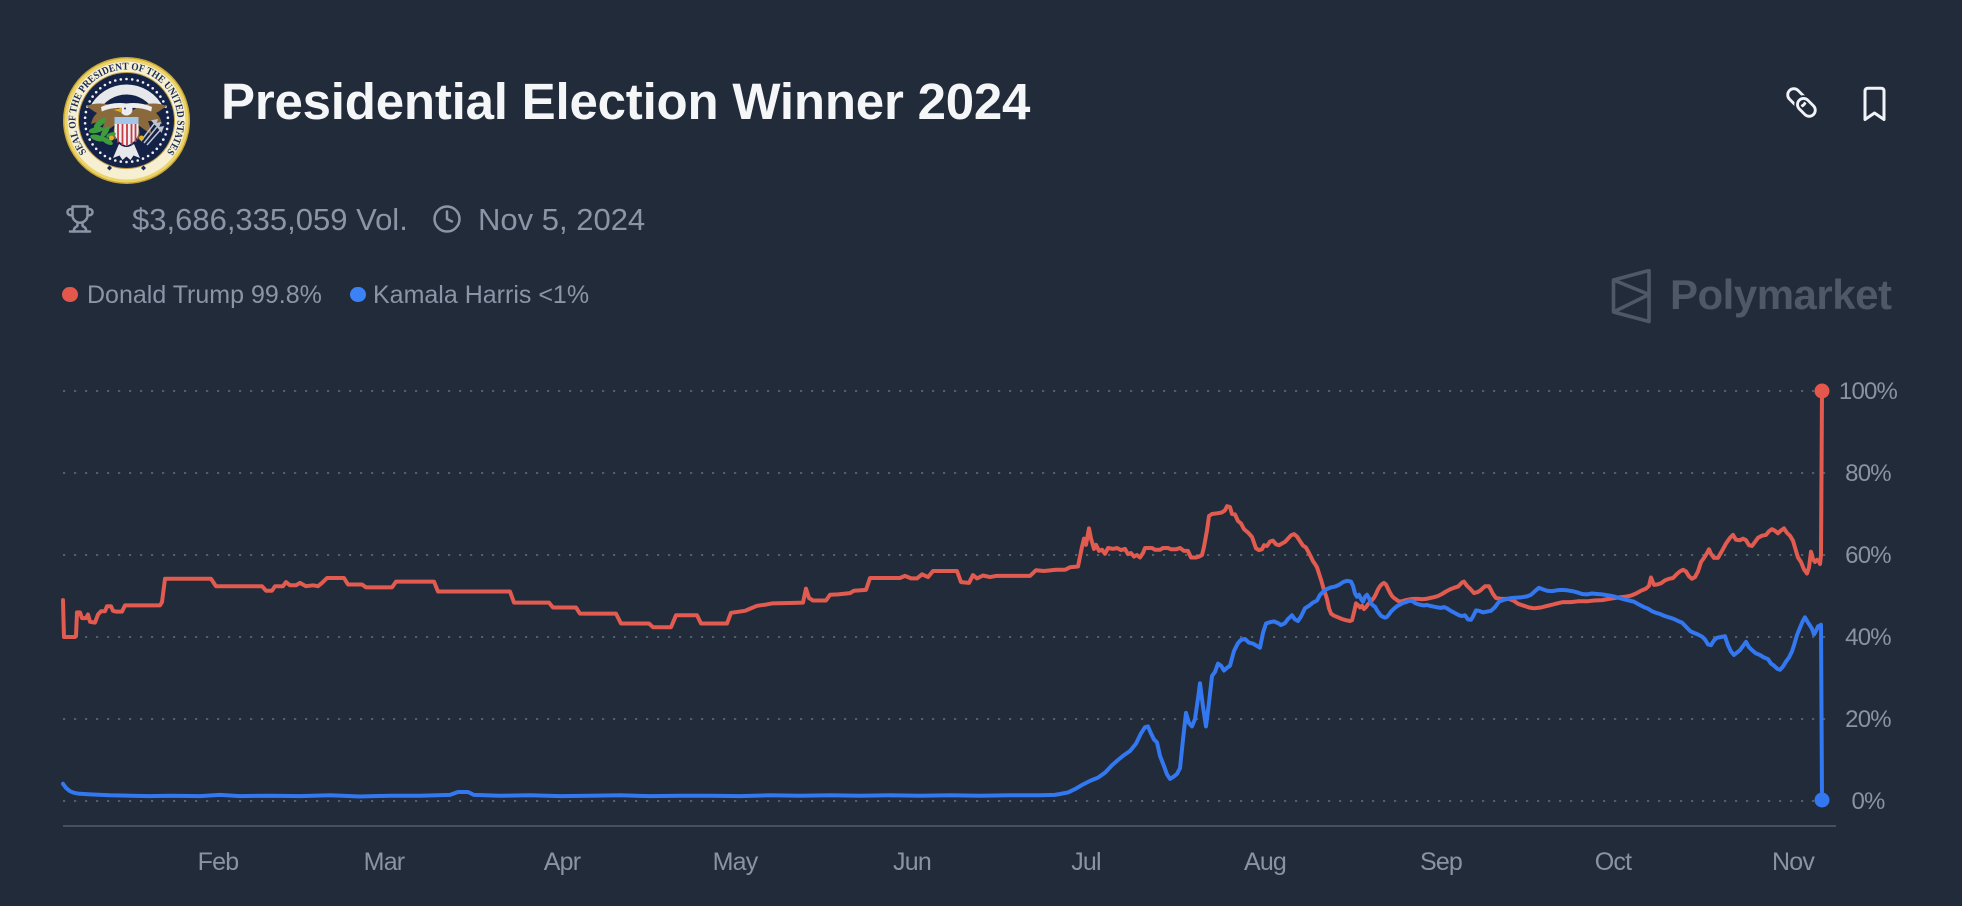 The height and width of the screenshot is (906, 1962). I want to click on svg-text: Jul, so click(1086, 862).